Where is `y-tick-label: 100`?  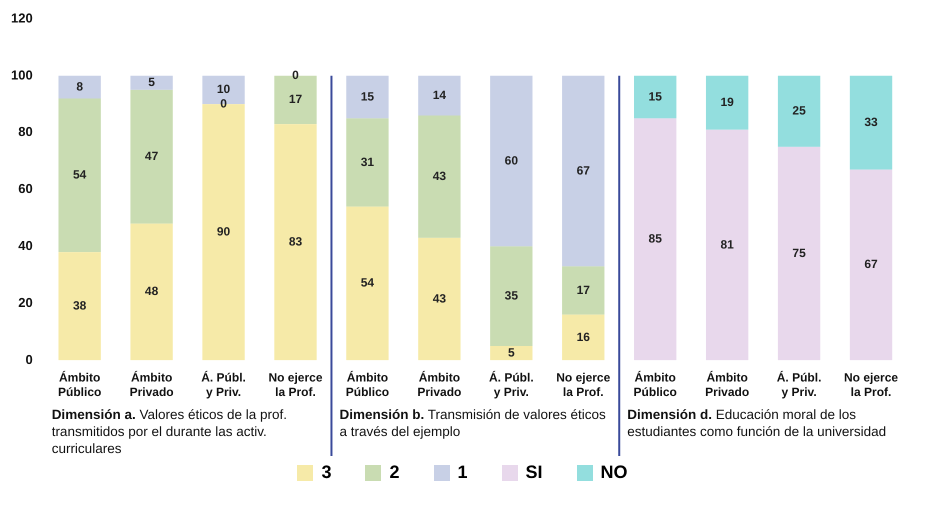 y-tick-label: 100 is located at coordinates (21, 74).